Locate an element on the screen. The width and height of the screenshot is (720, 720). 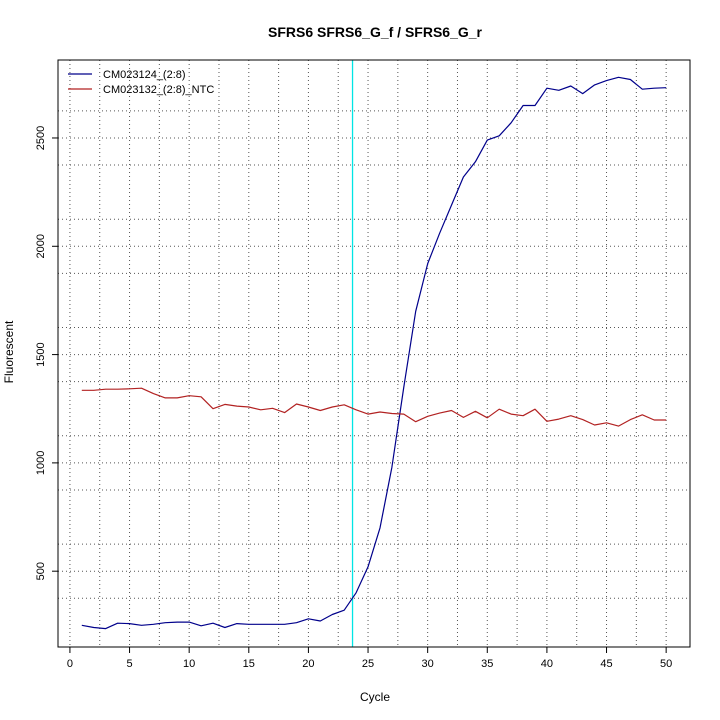
legend-label-1: CM023124_(2:8) is located at coordinates (144, 75).